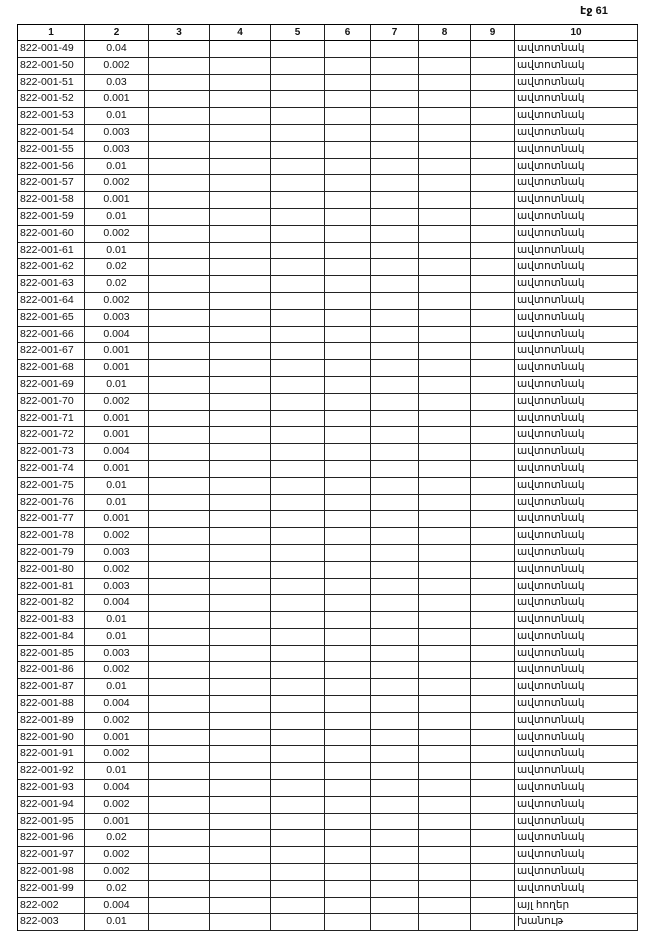 The width and height of the screenshot is (656, 939). I want to click on parcel-code: 822-001-66, so click(51, 335).